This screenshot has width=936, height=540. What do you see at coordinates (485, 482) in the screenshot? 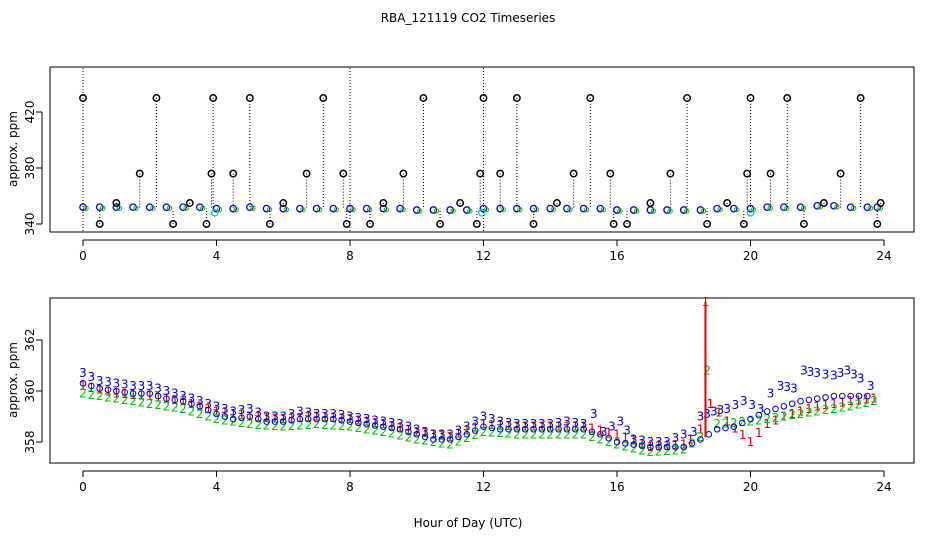
I see `bottom-x-axis: 0 4 8 12 16 20 24` at bounding box center [485, 482].